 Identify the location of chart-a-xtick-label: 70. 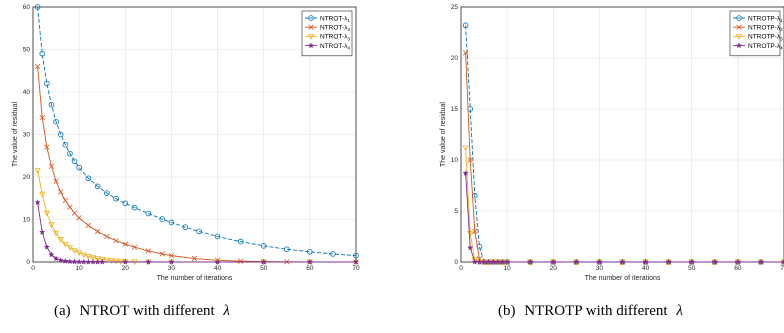
(356, 268).